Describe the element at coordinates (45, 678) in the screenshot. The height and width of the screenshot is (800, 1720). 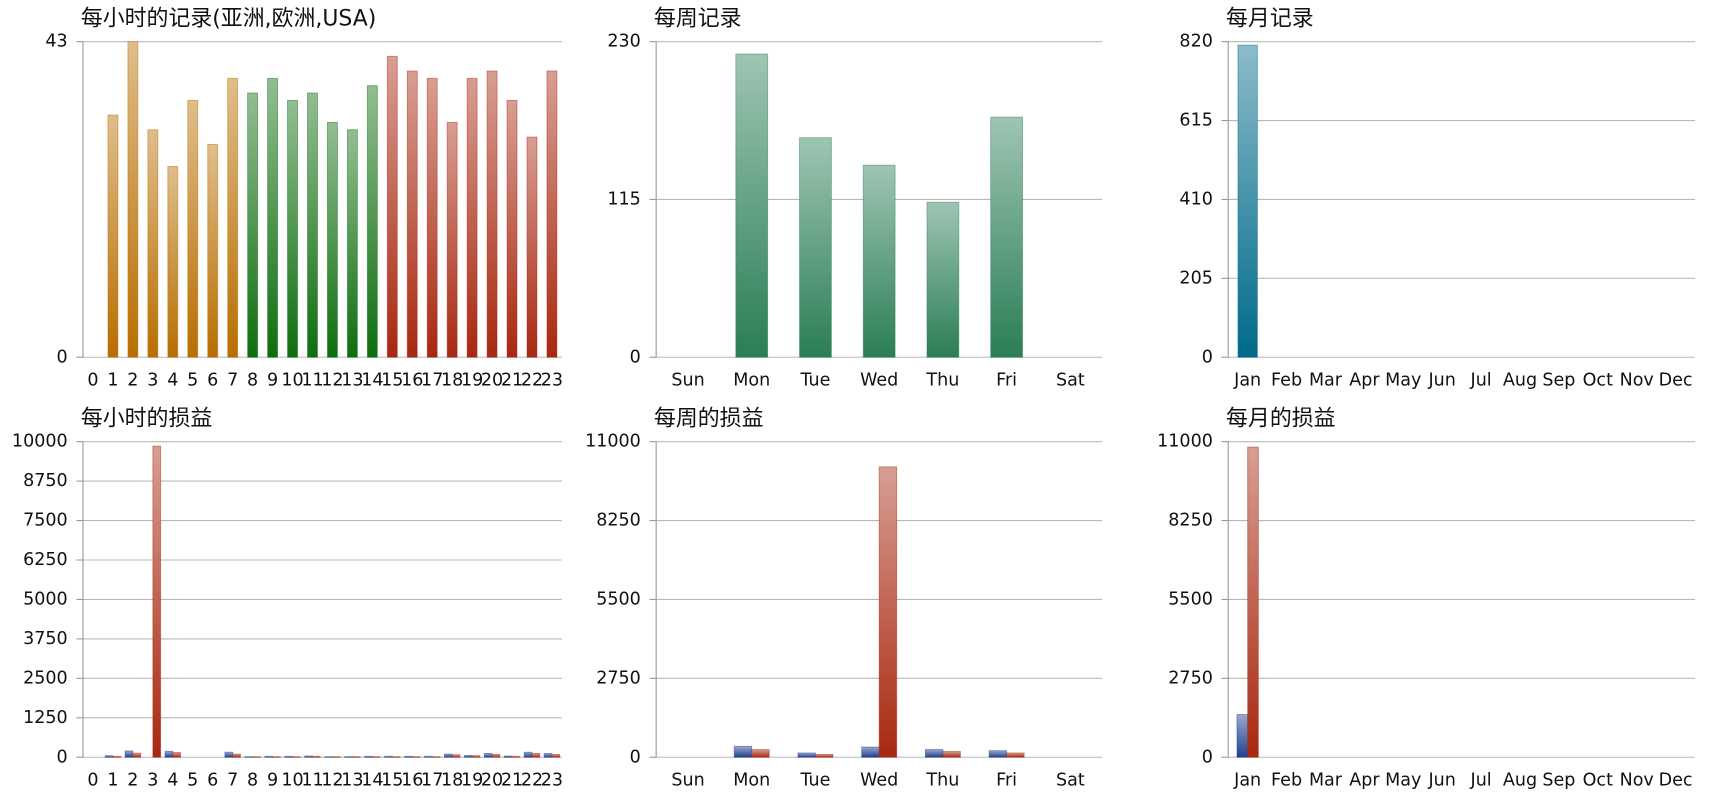
I see `y-tick-label: 2500` at that location.